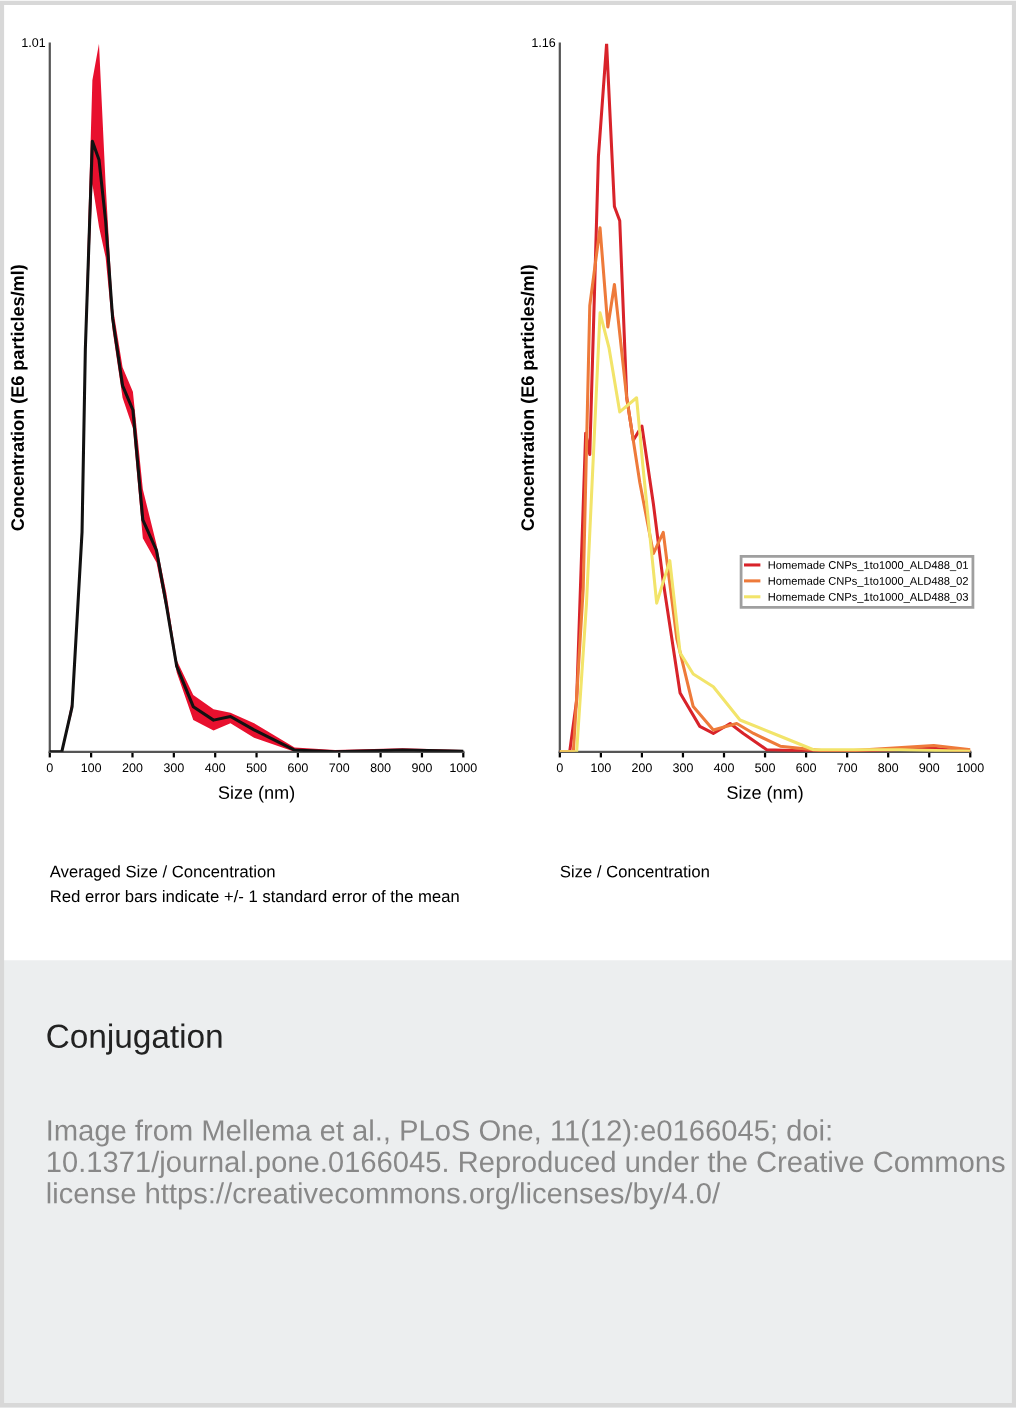 The height and width of the screenshot is (1408, 1016). Describe the element at coordinates (526, 1164) in the screenshot. I see `text: Image from Mellema et al., PLoS One, 11(12):e0166045; doi: 10.1371/journal.pone.0166045. Reproduced under the Creative Commons license https://creativecommons.org/licenses/by/4.0/` at that location.